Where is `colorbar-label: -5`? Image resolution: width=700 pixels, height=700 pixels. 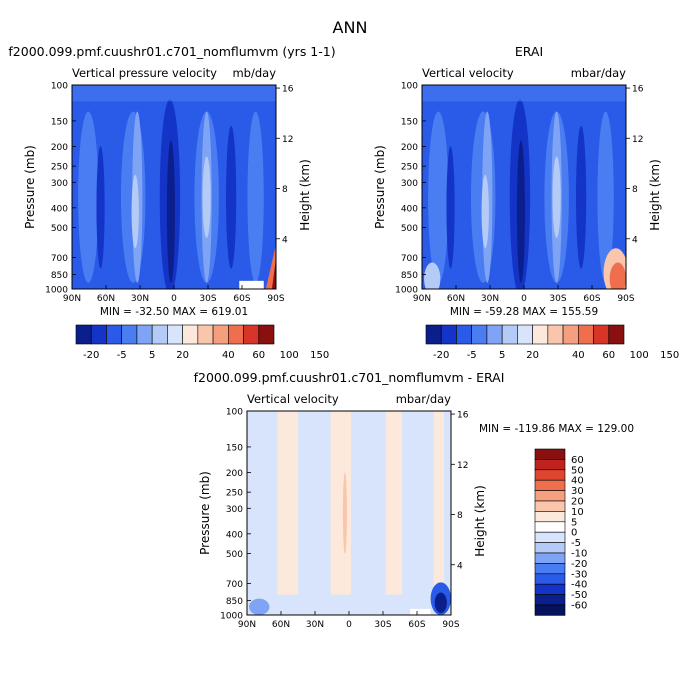 colorbar-label: -5 is located at coordinates (472, 355).